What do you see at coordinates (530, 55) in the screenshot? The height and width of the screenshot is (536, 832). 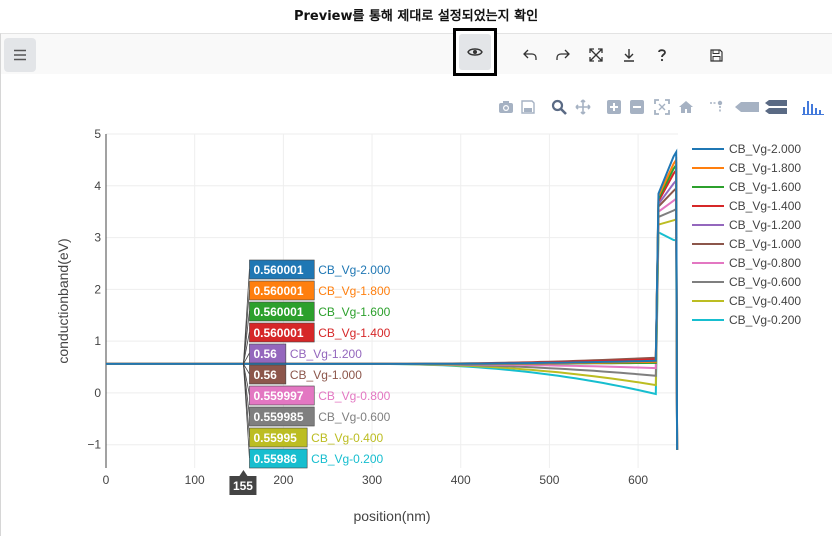 I see `undo-icon` at bounding box center [530, 55].